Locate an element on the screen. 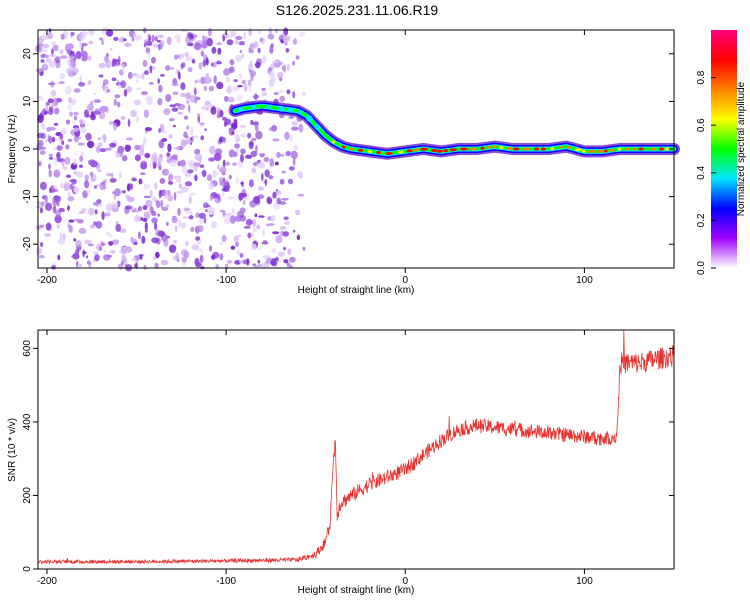  y-tick-label: 0 is located at coordinates (27, 569).